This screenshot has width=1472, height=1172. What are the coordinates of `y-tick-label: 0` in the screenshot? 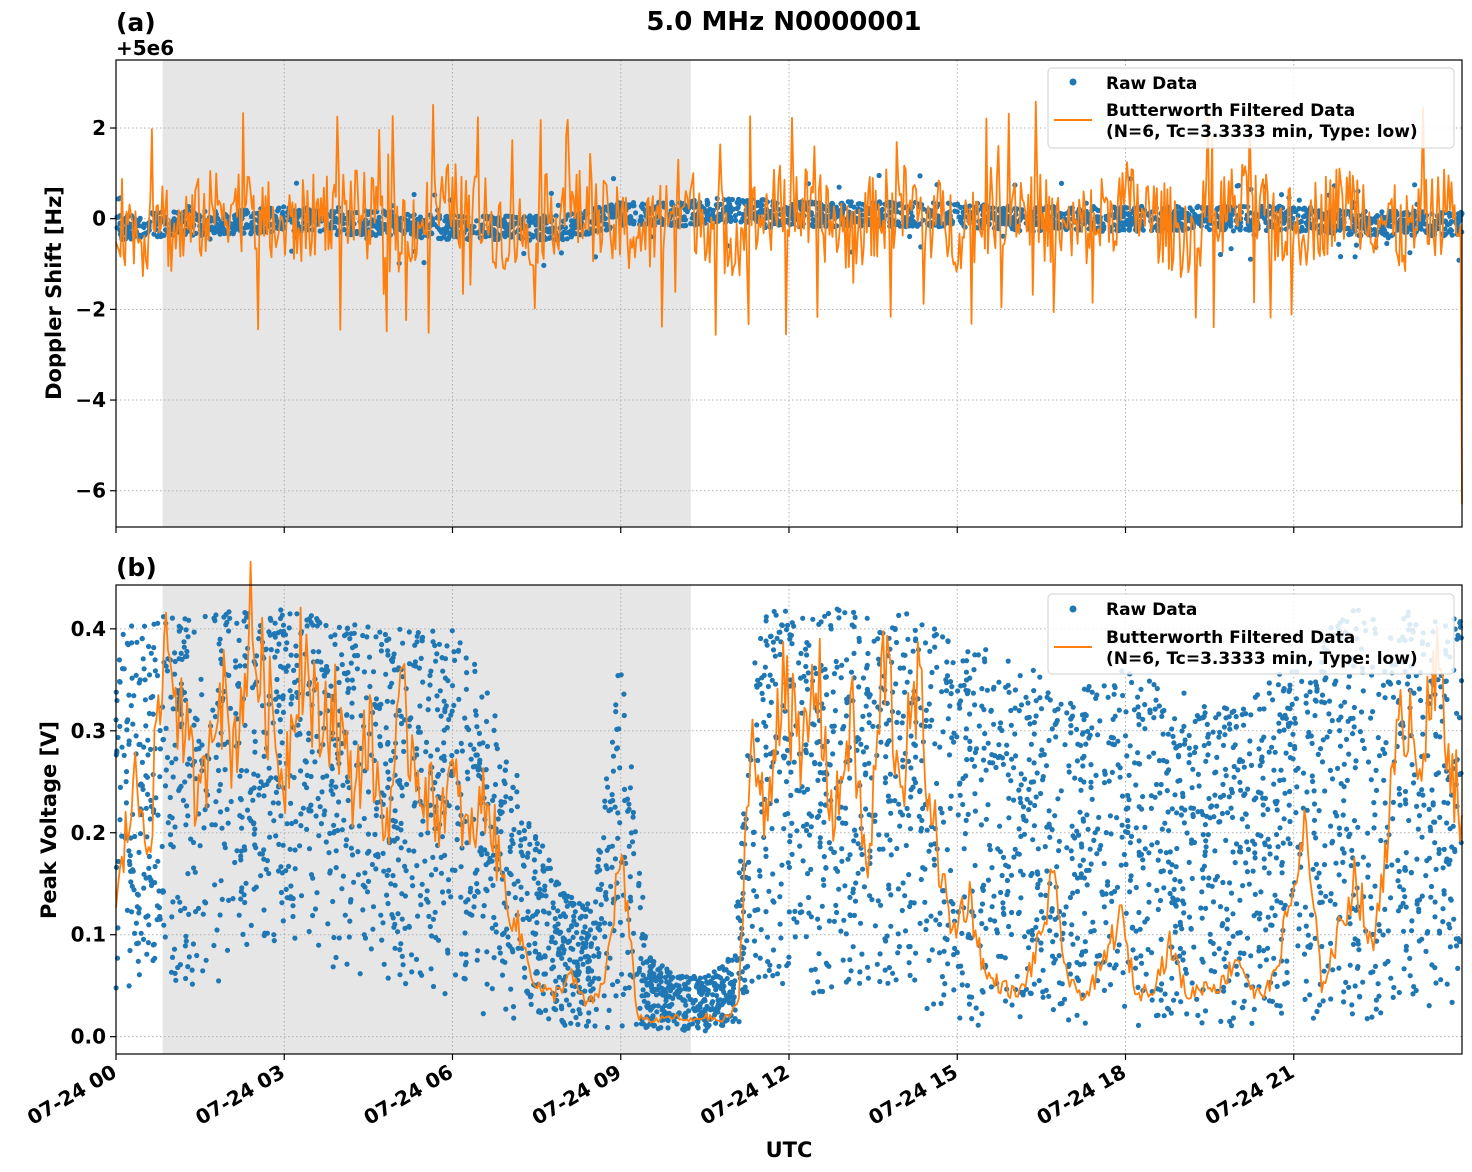 It's located at (99, 219).